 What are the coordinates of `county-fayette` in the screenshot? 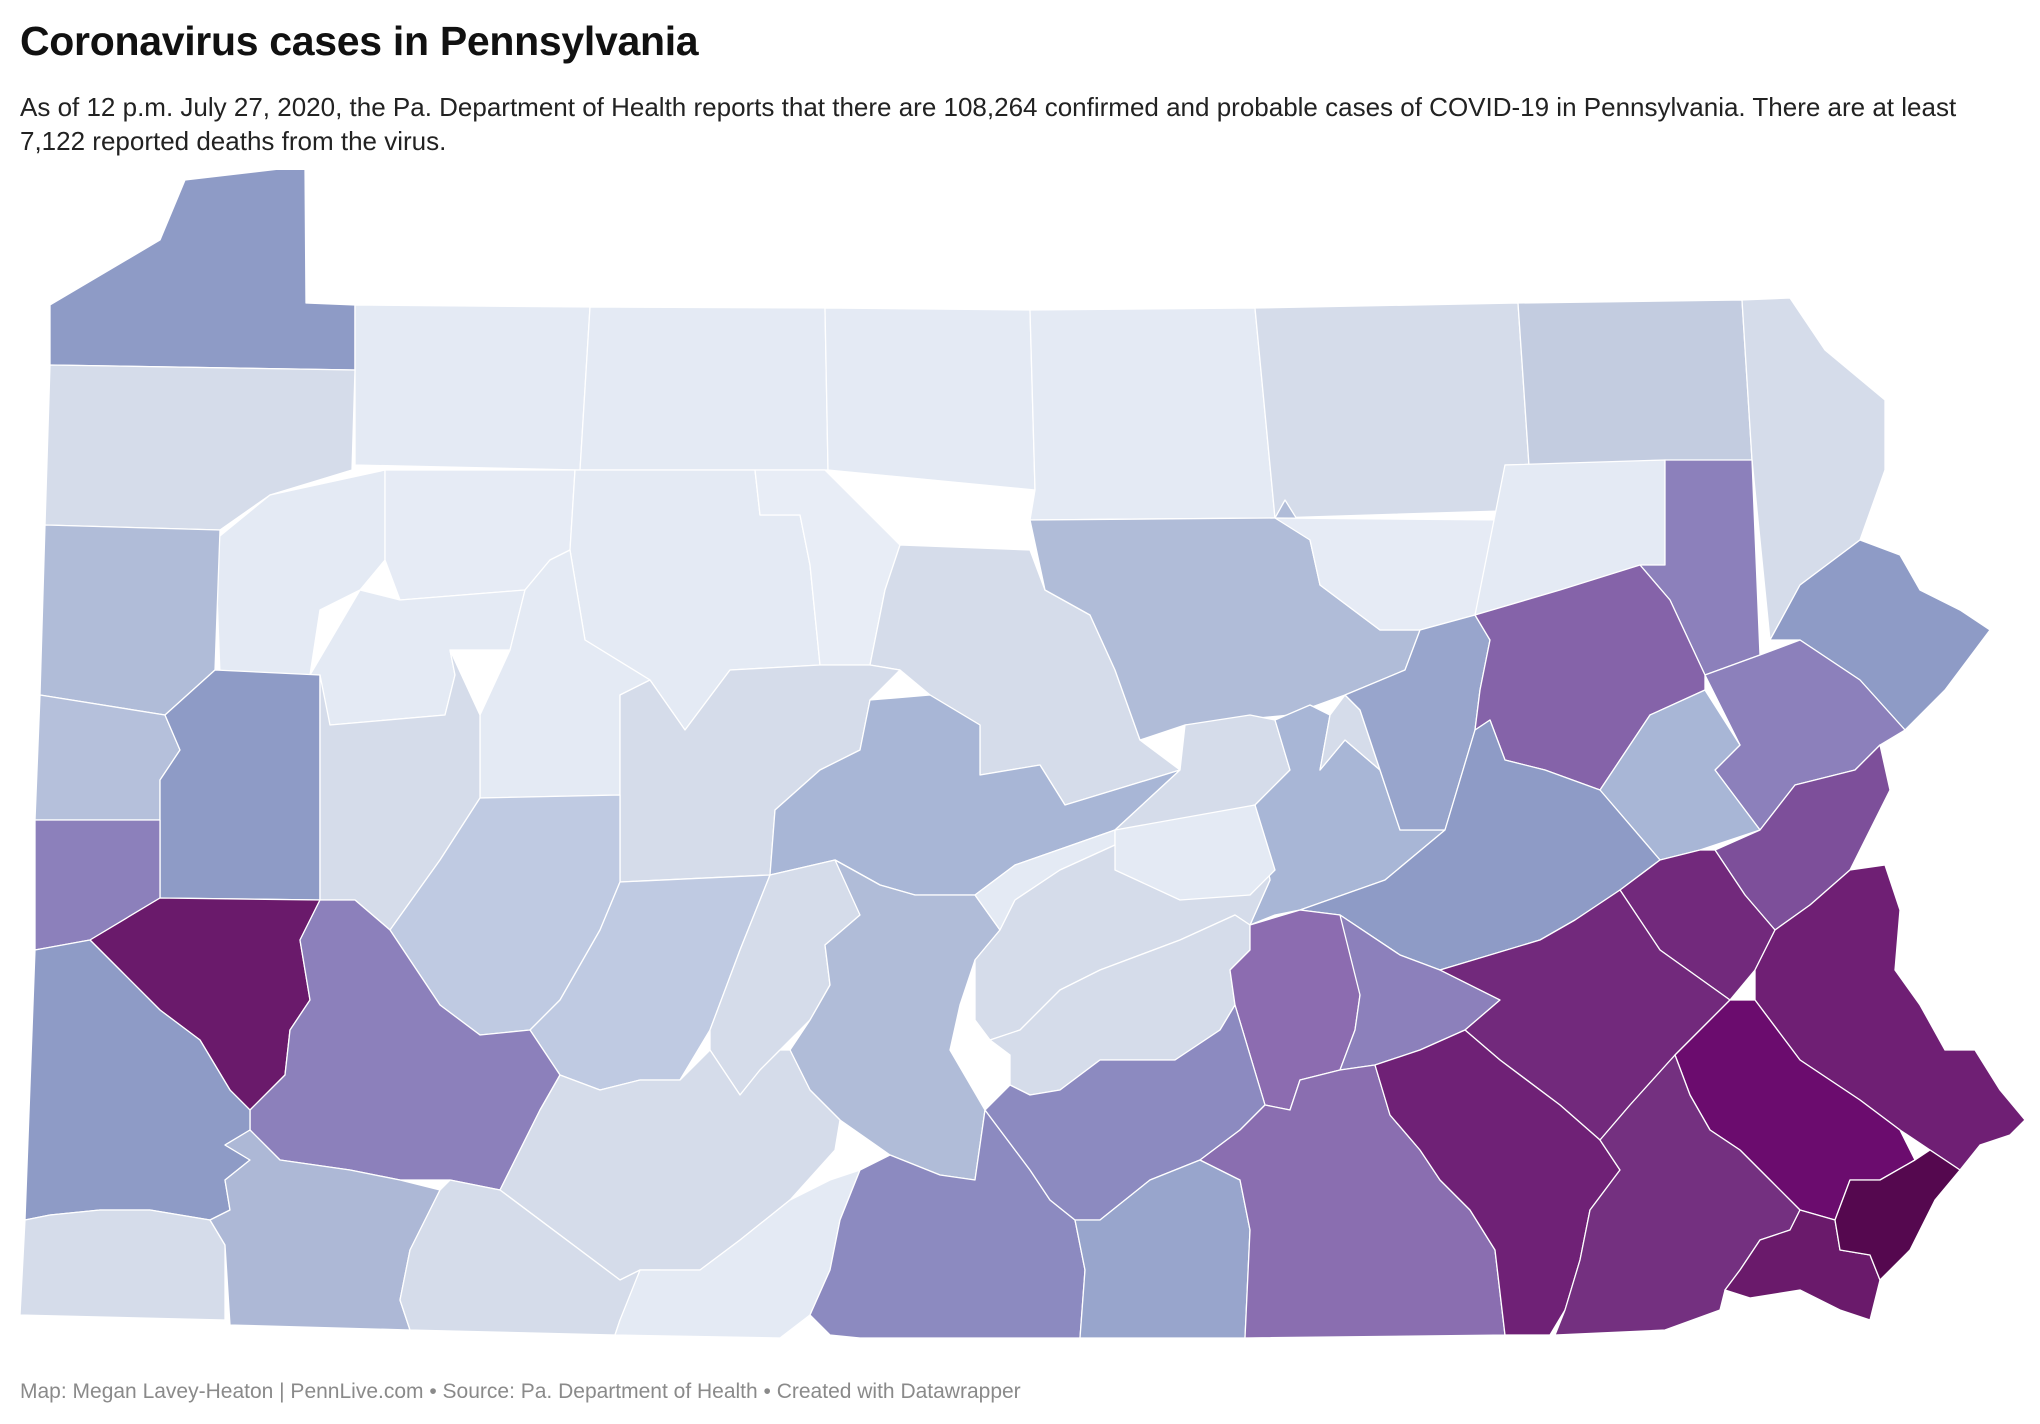 It's located at (325, 1230).